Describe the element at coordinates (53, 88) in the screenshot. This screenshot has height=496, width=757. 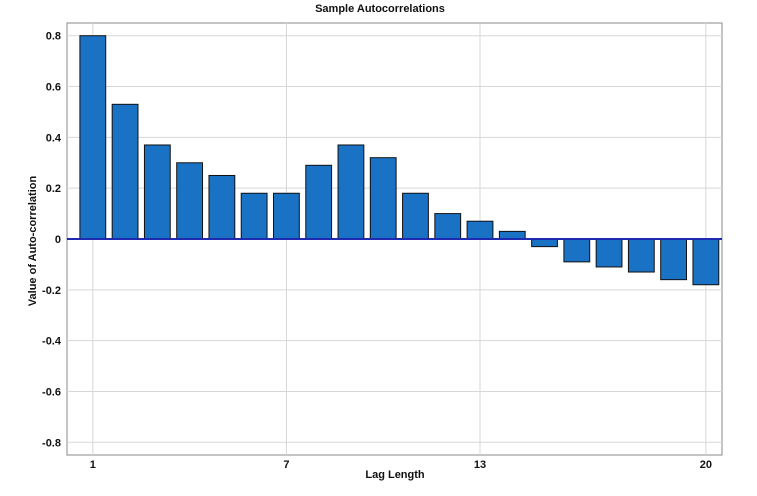
I see `y-tick-label: 0.6` at that location.